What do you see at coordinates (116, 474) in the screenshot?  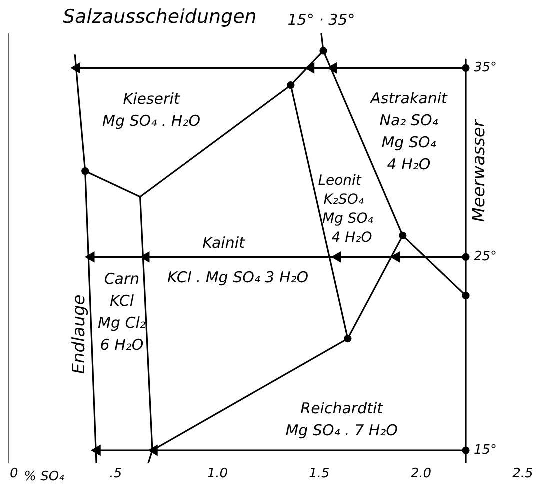 I see `x-tick-label: .5` at bounding box center [116, 474].